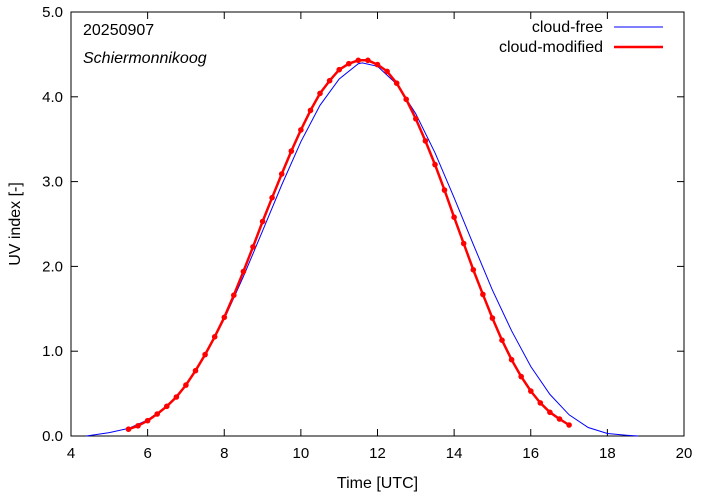  What do you see at coordinates (145, 58) in the screenshot?
I see `location-annotation: Schiermonnikoog` at bounding box center [145, 58].